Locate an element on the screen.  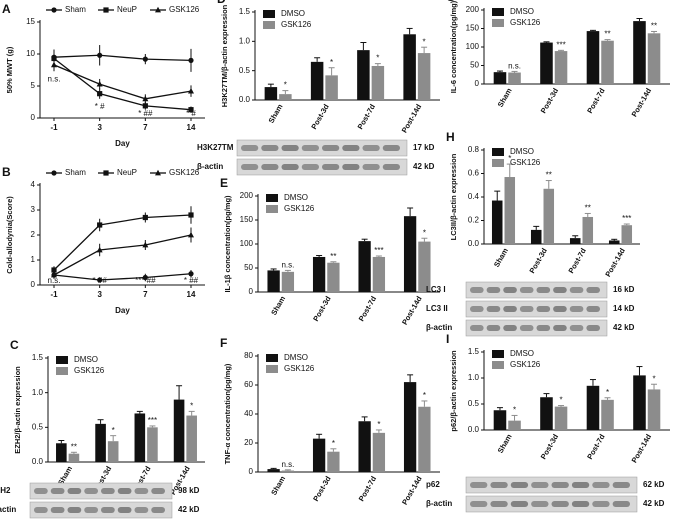
y-tick-label: 150 is located at coordinates (247, 219).